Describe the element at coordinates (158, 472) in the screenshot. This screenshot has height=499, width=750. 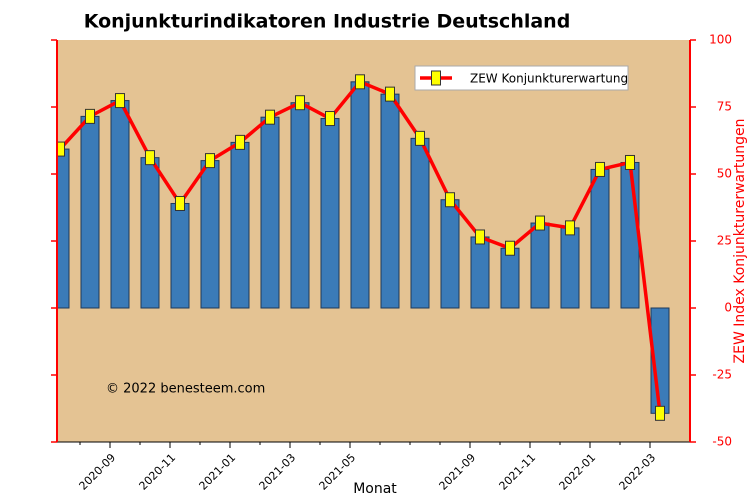
I see `x-tick-label: 2020-11` at that location.